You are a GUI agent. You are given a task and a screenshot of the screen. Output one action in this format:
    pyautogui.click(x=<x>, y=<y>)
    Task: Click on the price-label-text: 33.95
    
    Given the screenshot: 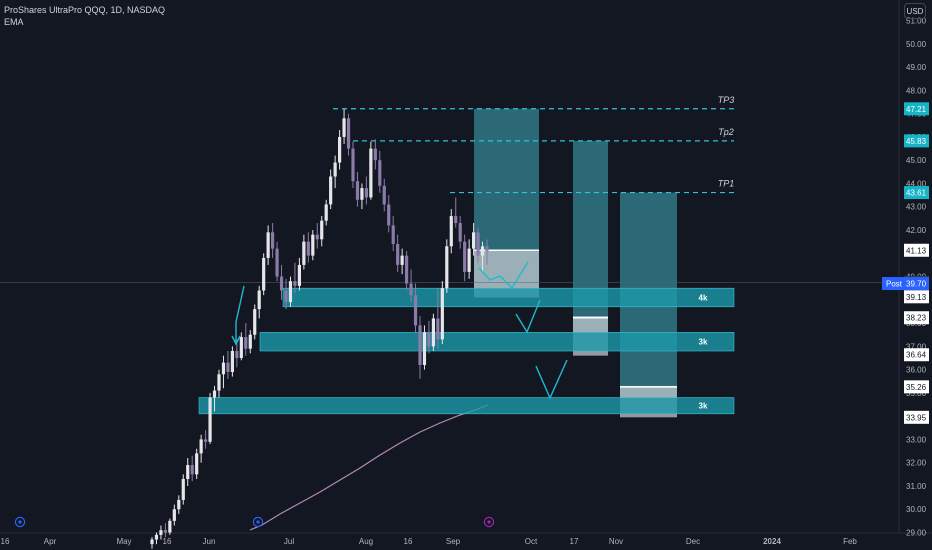 What is the action you would take?
    pyautogui.click(x=916, y=417)
    